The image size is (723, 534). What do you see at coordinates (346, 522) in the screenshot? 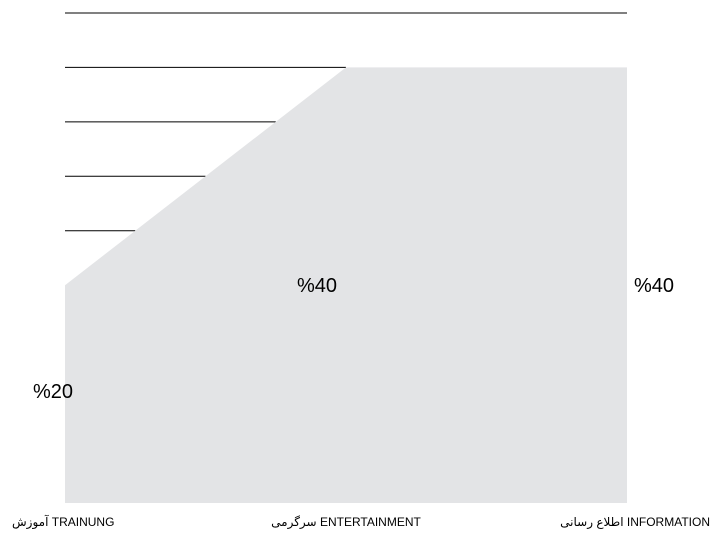
I see `category-label: سرگرمی ENTERTAINMENT` at bounding box center [346, 522].